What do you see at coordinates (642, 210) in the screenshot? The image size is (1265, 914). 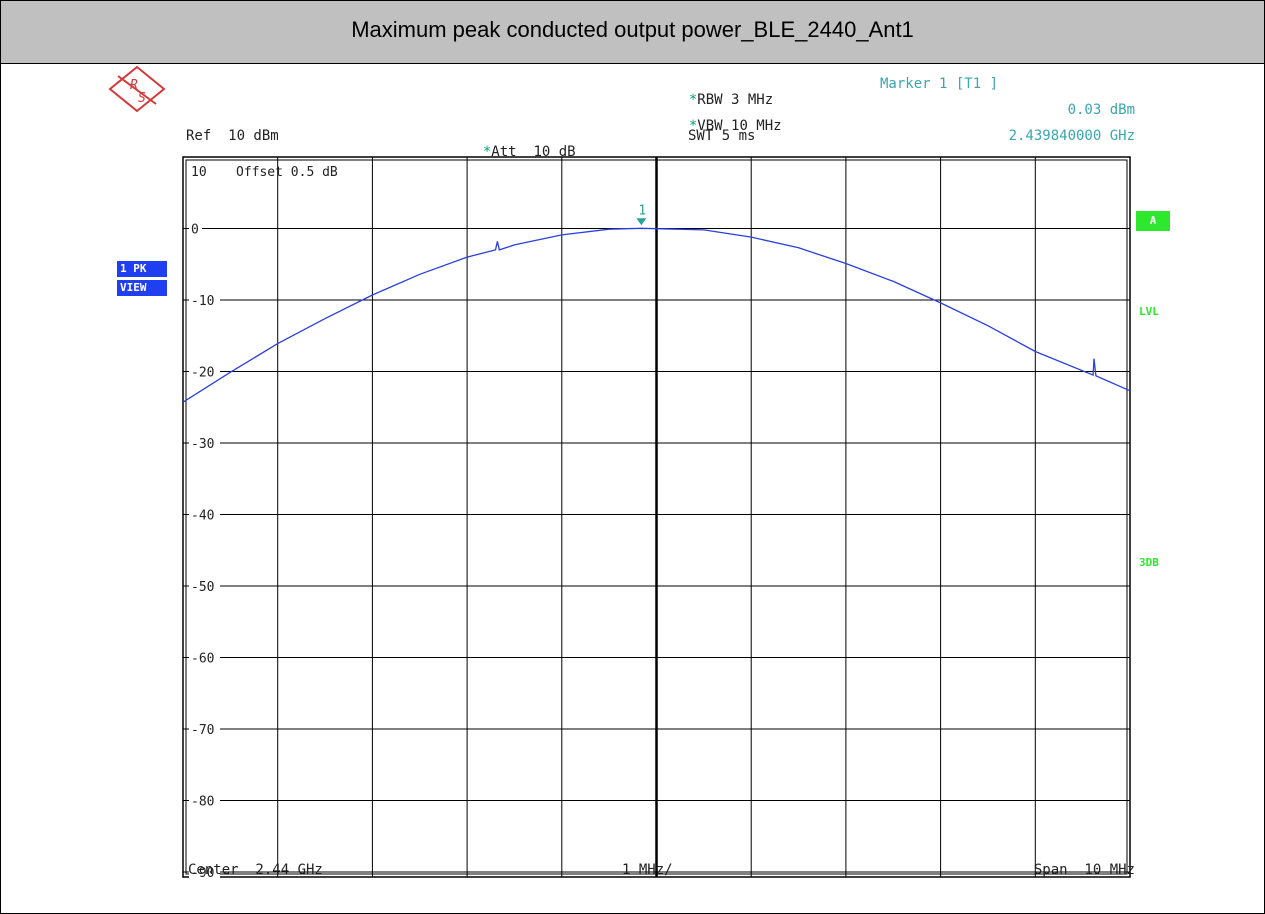 I see `marker-number-label: 1` at bounding box center [642, 210].